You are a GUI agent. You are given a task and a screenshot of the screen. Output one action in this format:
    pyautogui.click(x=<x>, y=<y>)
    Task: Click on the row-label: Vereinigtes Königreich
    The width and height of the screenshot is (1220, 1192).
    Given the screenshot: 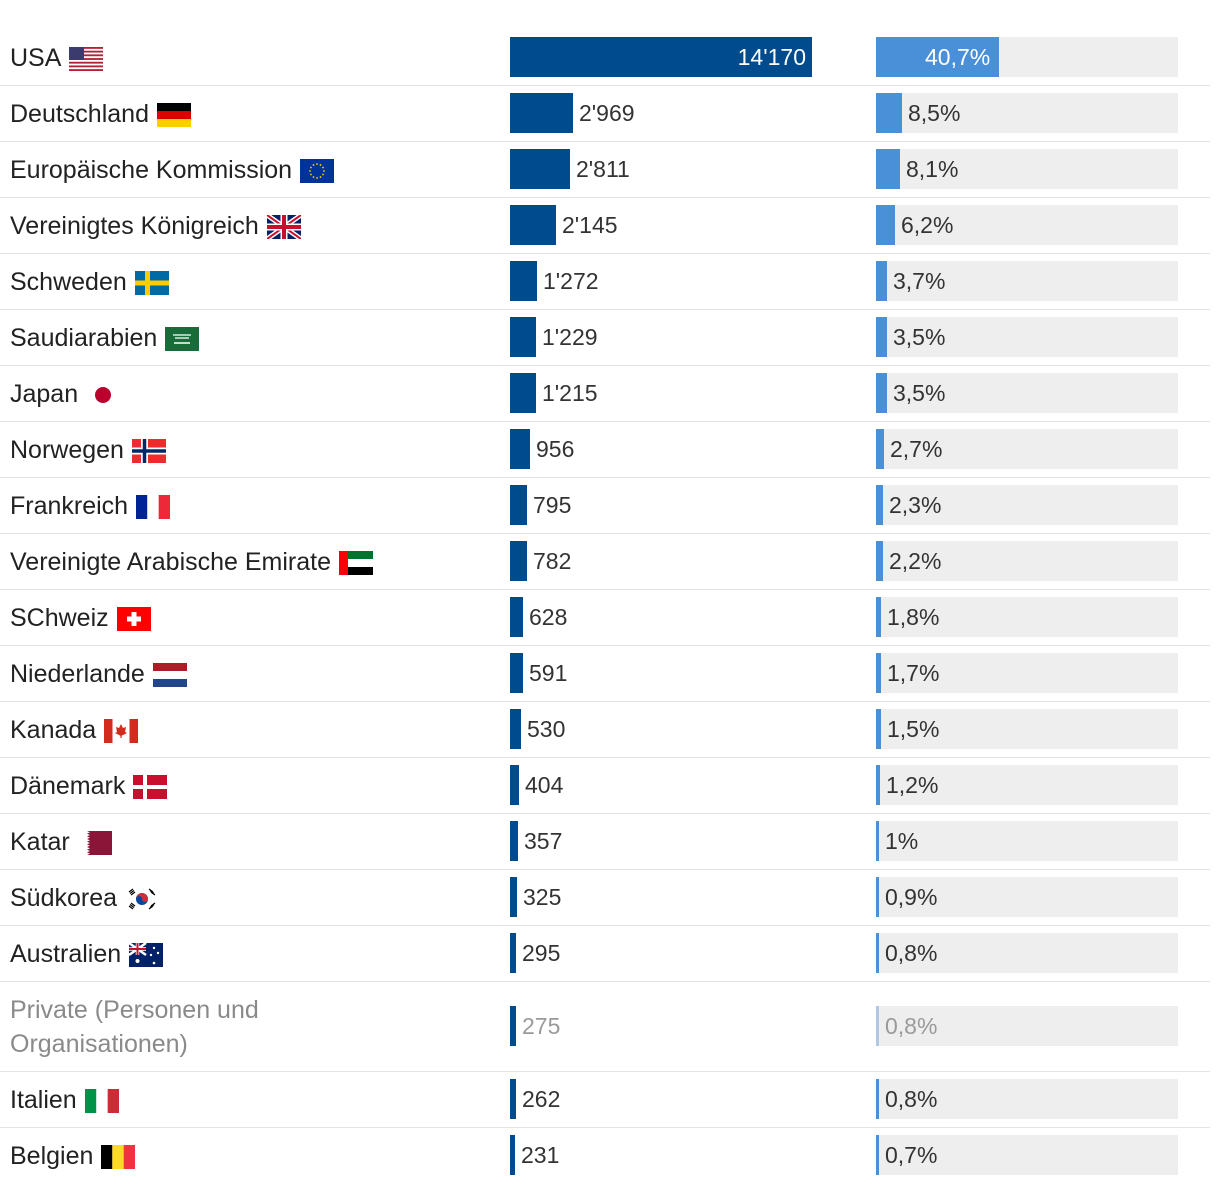 What is the action you would take?
    pyautogui.click(x=245, y=226)
    